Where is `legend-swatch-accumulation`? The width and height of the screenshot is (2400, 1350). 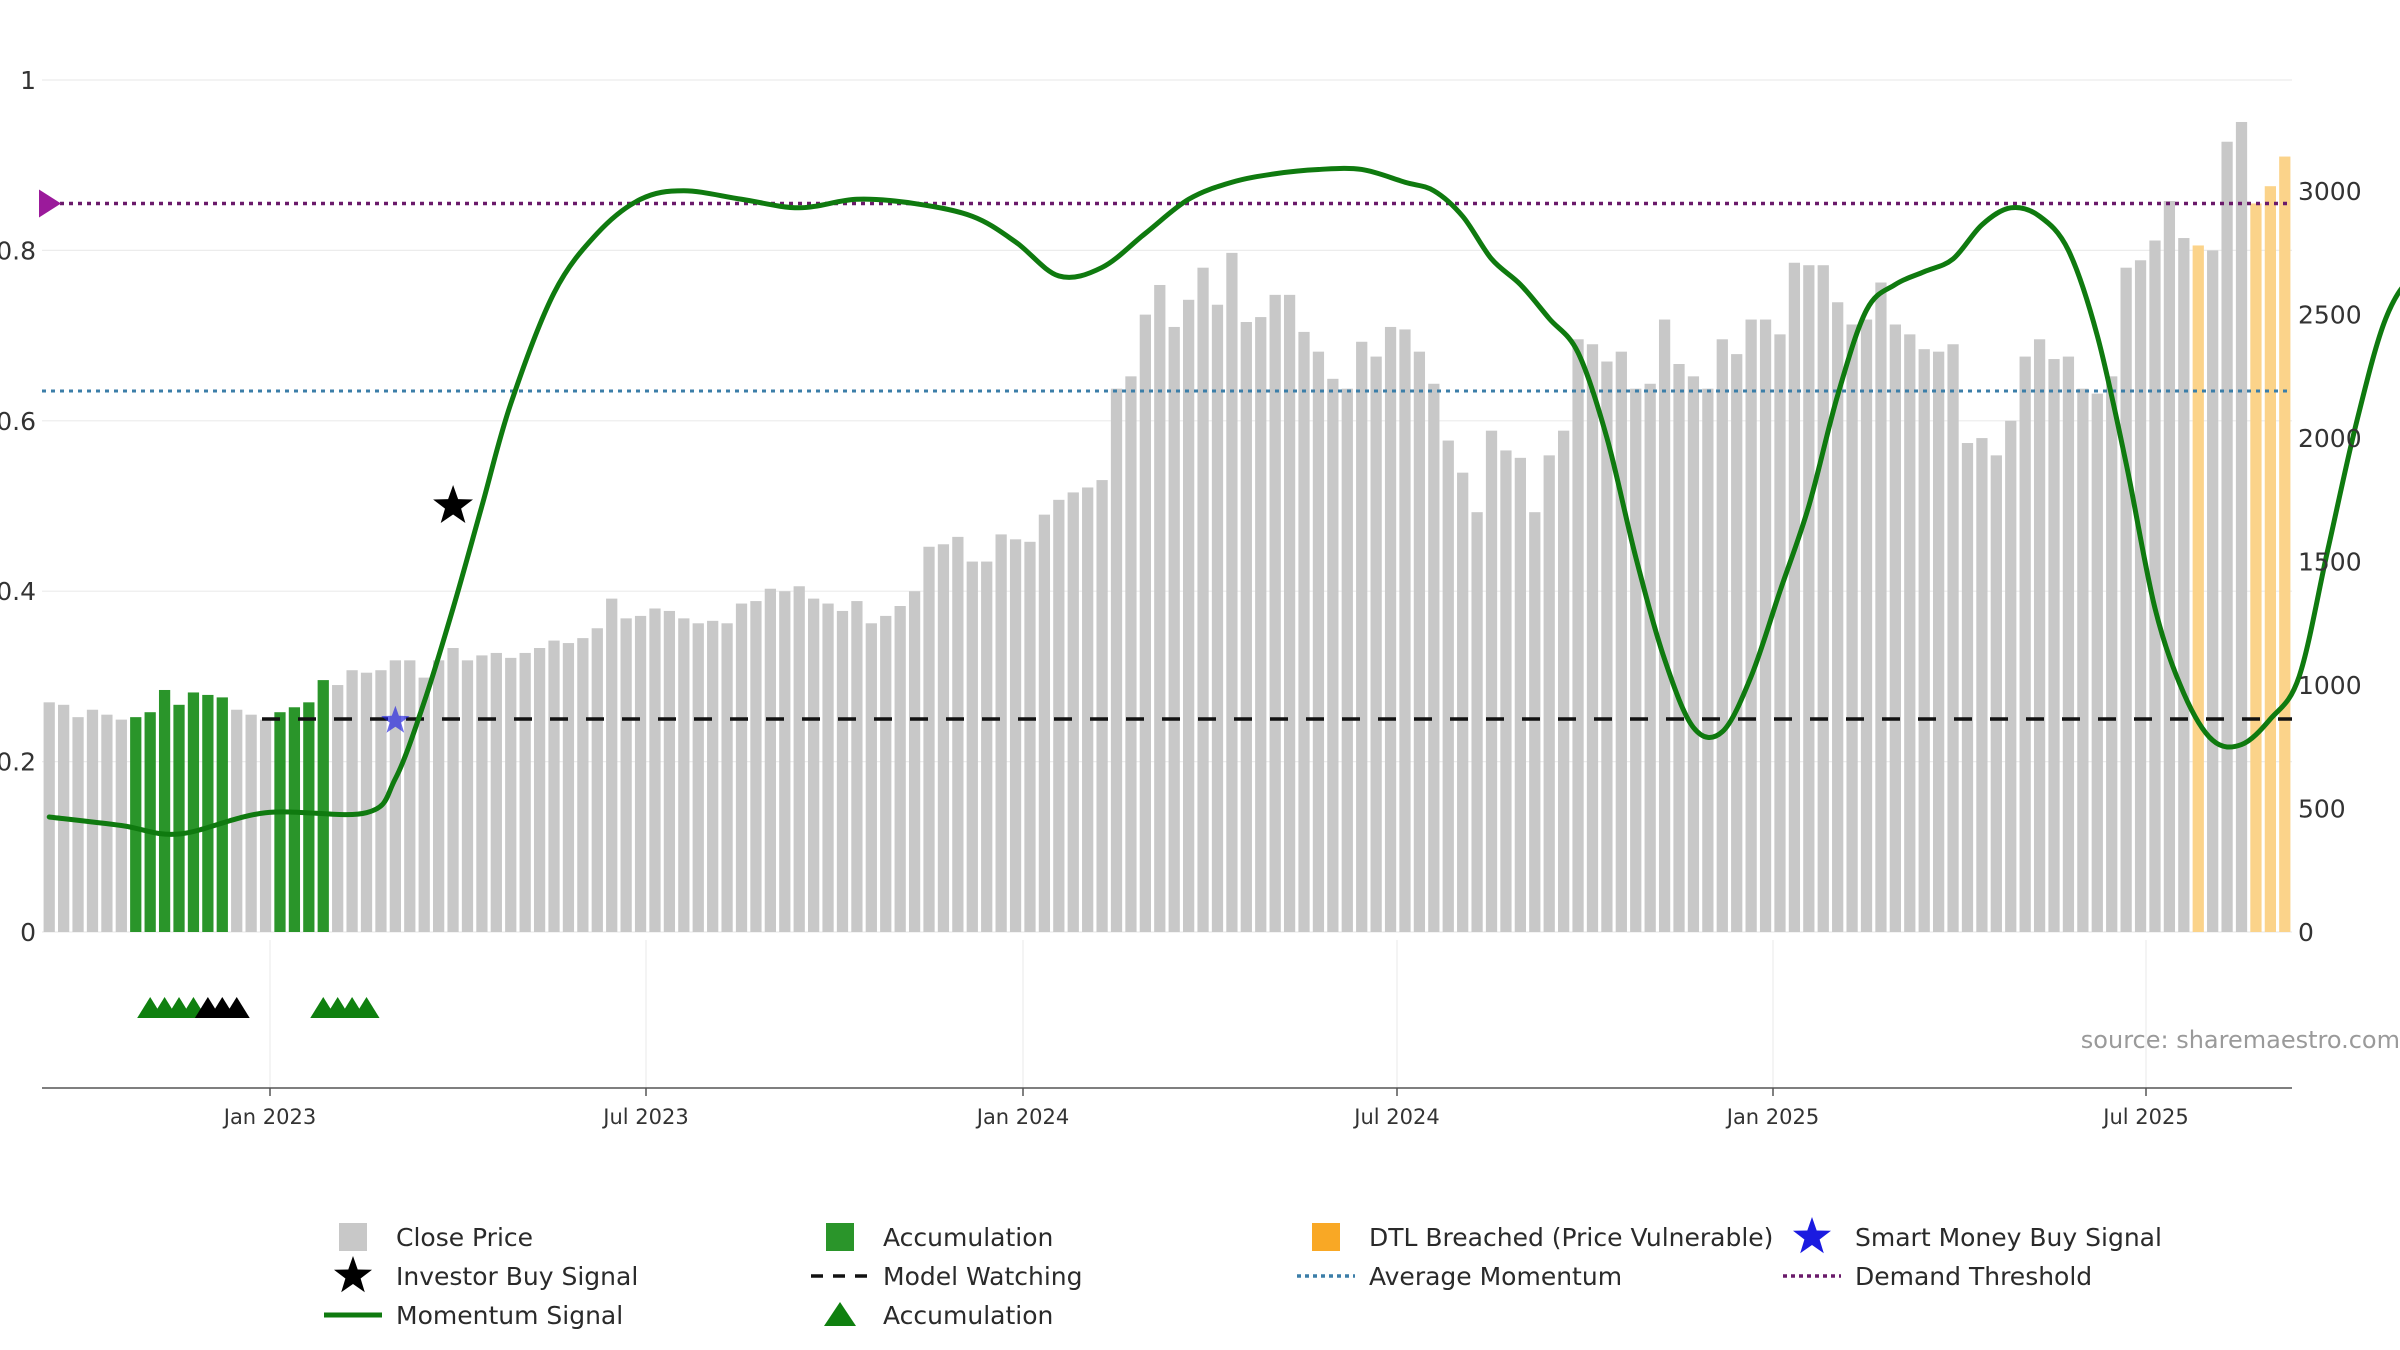 legend-swatch-accumulation is located at coordinates (840, 1237).